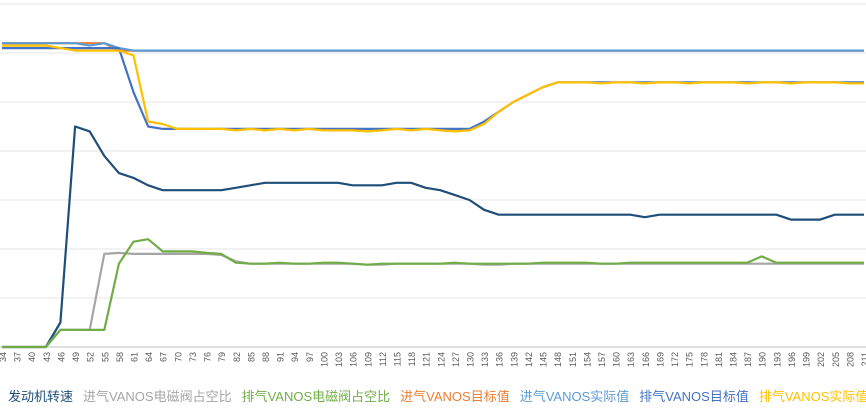  I want to click on x-tick-label: 157, so click(602, 359).